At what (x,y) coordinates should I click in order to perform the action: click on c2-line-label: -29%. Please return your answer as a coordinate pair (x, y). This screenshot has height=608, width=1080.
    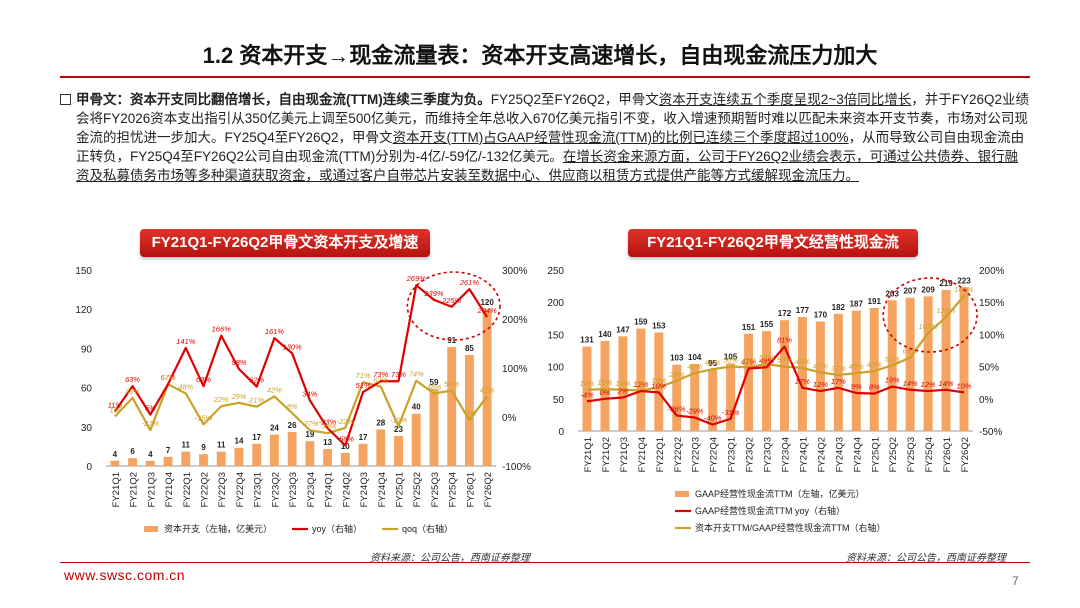
    Looking at the image, I should click on (695, 410).